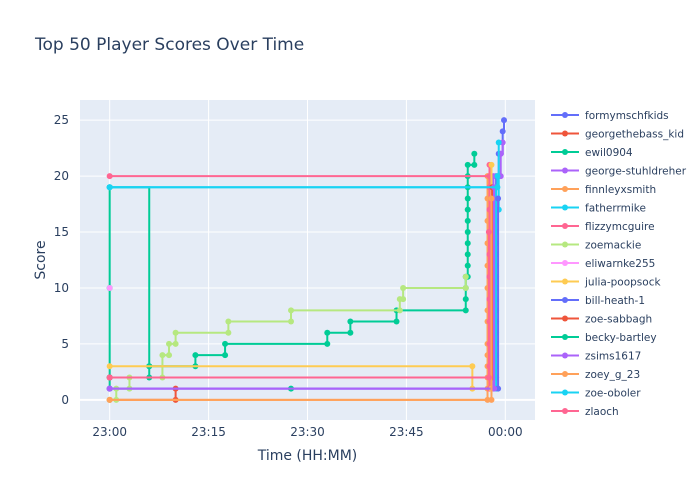  I want to click on legend-label: zsims1617, so click(613, 357).